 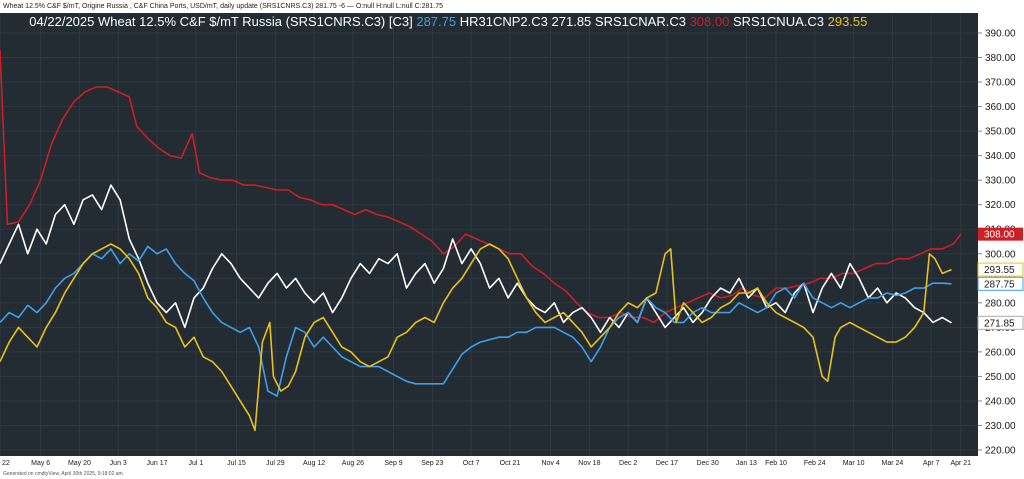 I want to click on x-tick-label: Oct 21, so click(x=510, y=463).